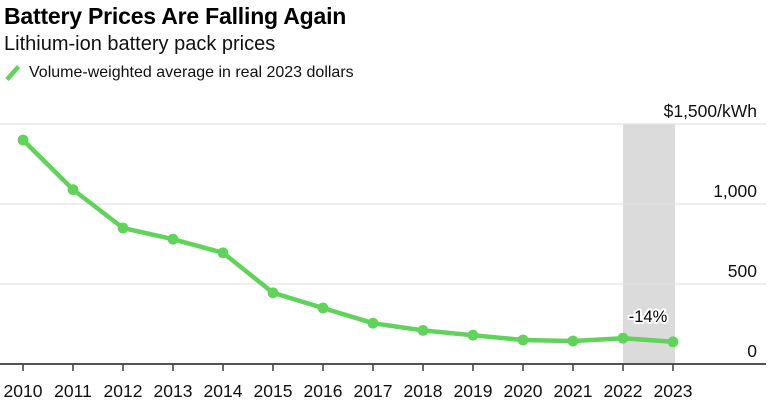 This screenshot has width=768, height=414. Describe the element at coordinates (473, 391) in the screenshot. I see `x-axis-label-2019: 2019` at that location.